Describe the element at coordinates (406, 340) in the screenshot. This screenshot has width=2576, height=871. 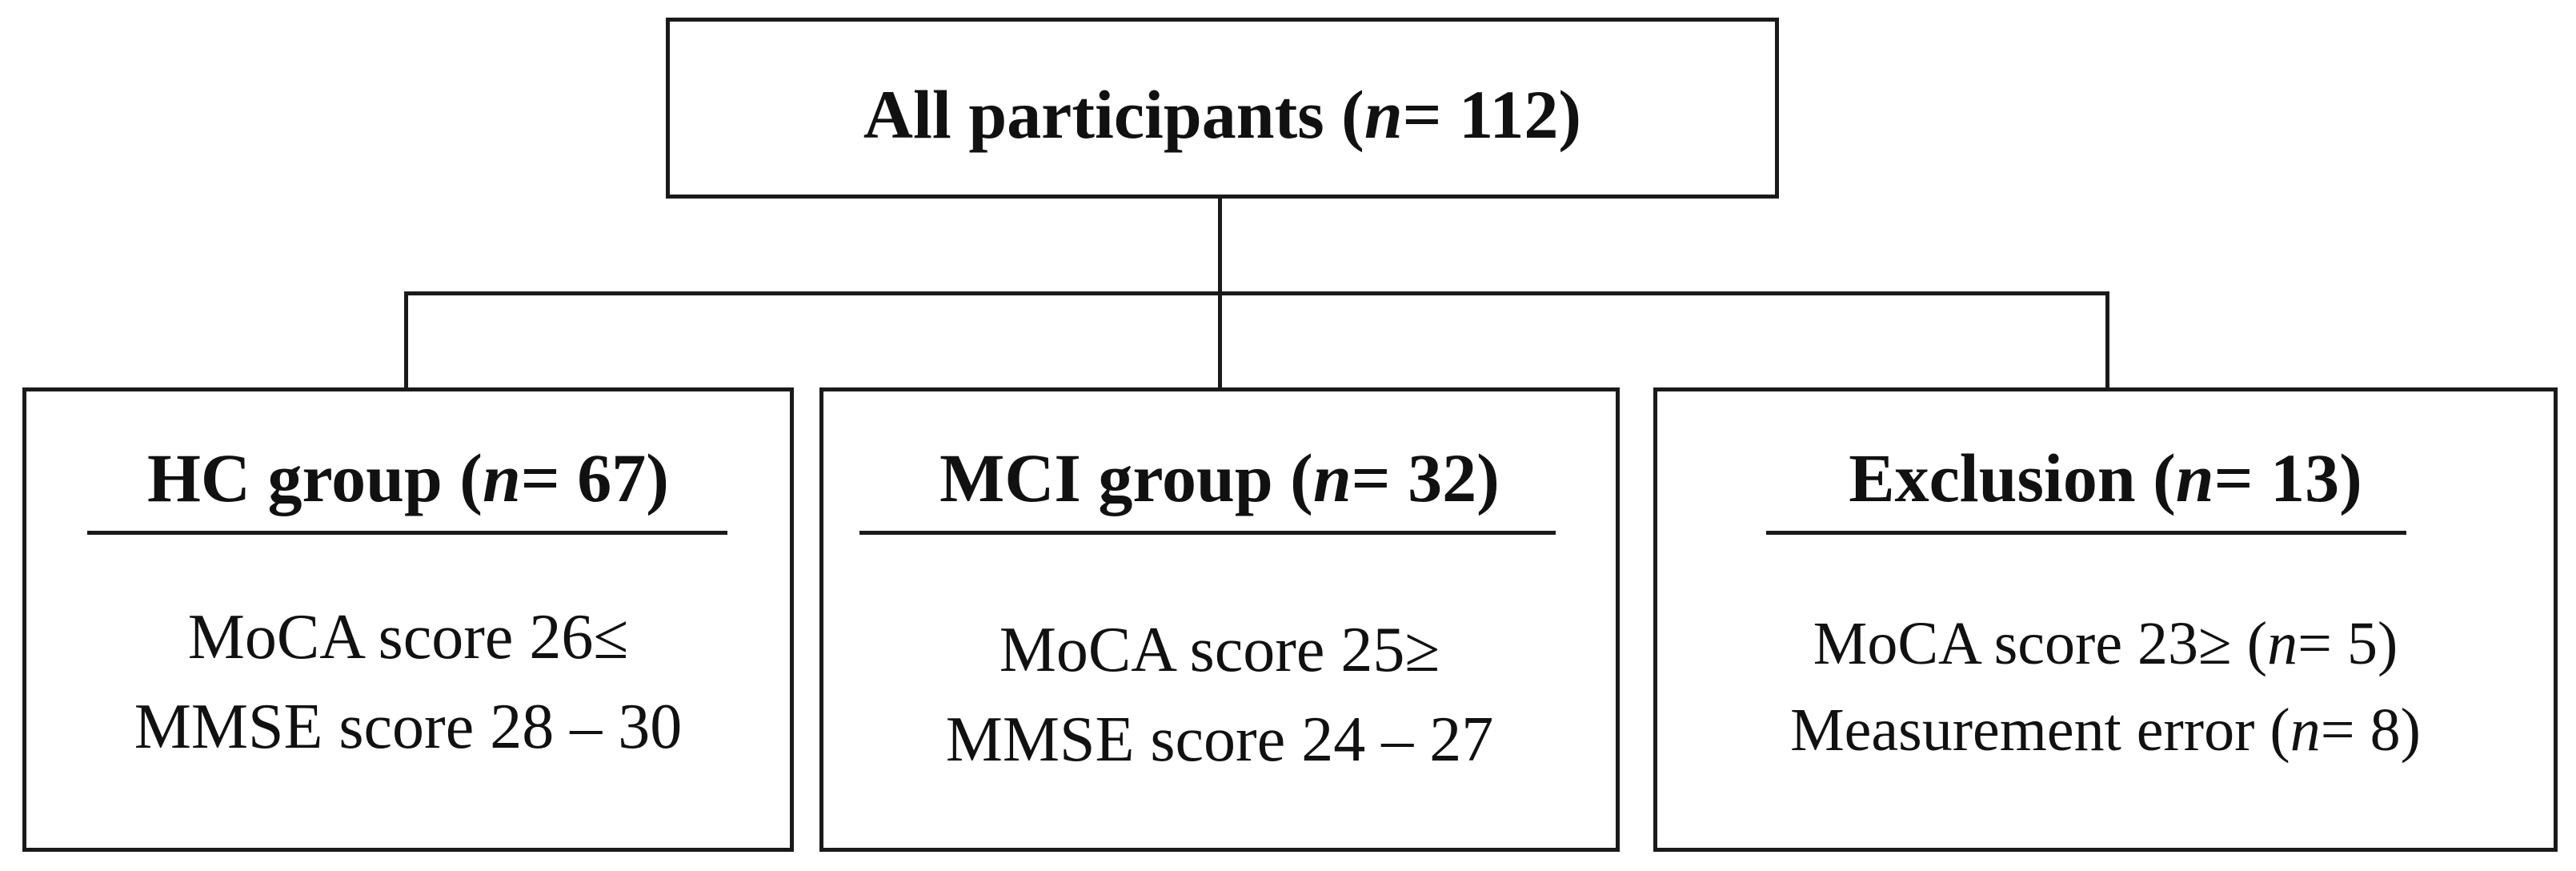
I see `connector-hc` at that location.